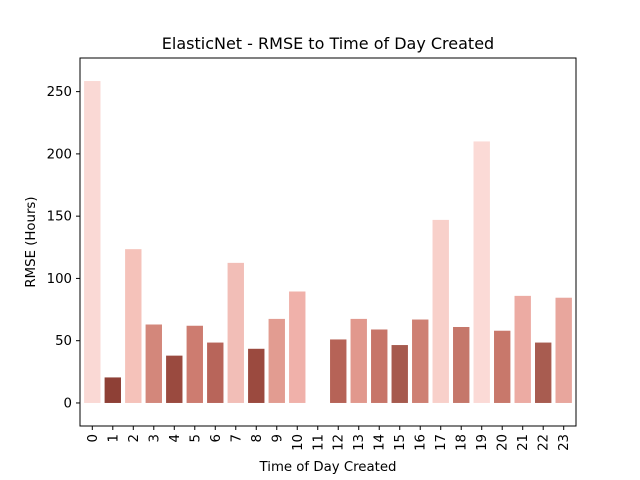  What do you see at coordinates (63, 248) in the screenshot?
I see `y-axis-ticks: 0 50 100 150 200 250` at bounding box center [63, 248].